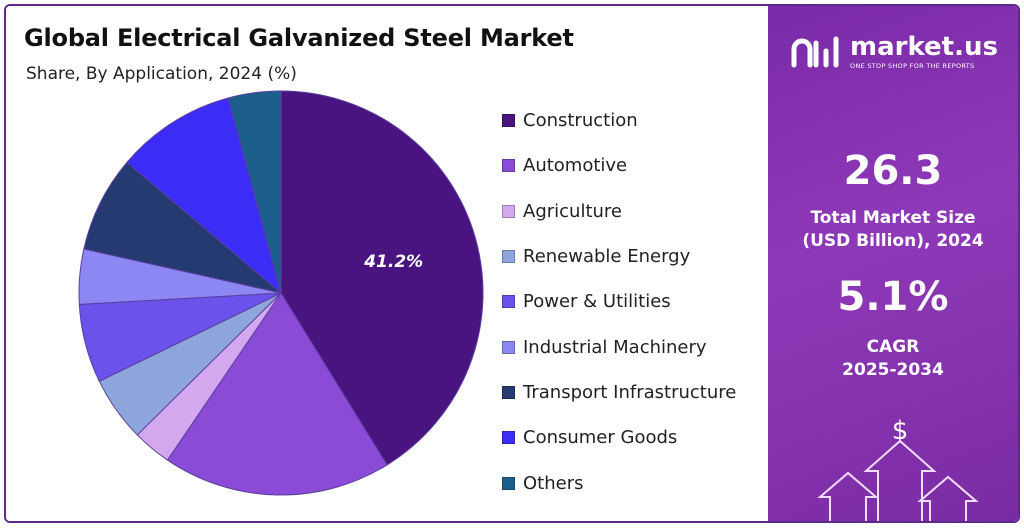  I want to click on legend-label-transport-infrastructure: Transport Infrastructure, so click(630, 392).